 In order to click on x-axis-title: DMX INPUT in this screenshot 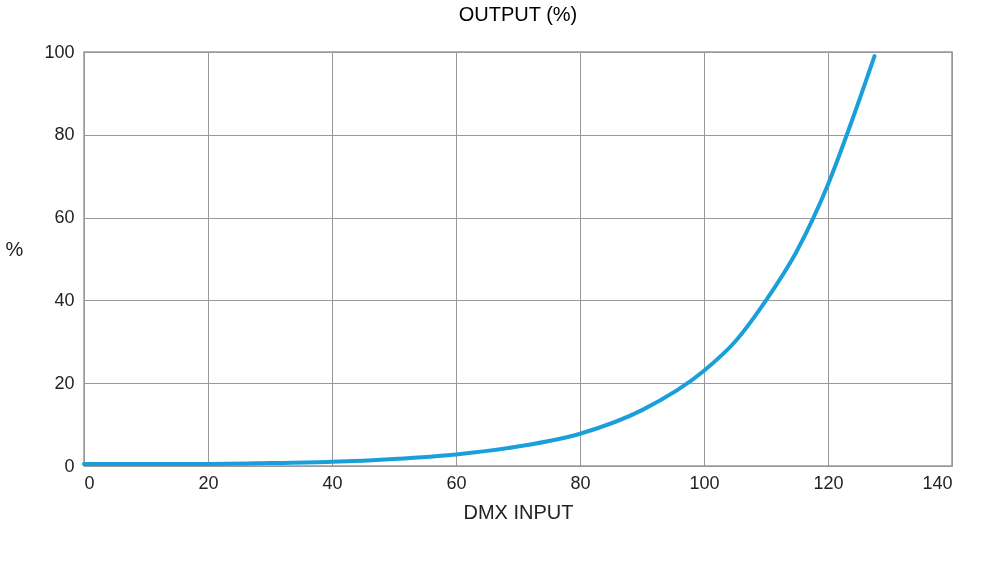, I will do `click(518, 511)`.